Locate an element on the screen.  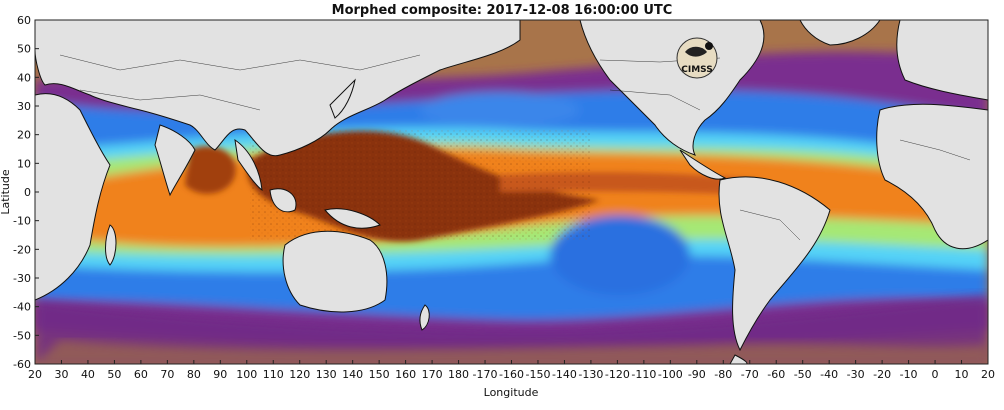
y-axis-ticks: 60 50 40 30 20 10 0 -10 -20 -30 -40 -50 -60 is located at coordinates (26, 192).